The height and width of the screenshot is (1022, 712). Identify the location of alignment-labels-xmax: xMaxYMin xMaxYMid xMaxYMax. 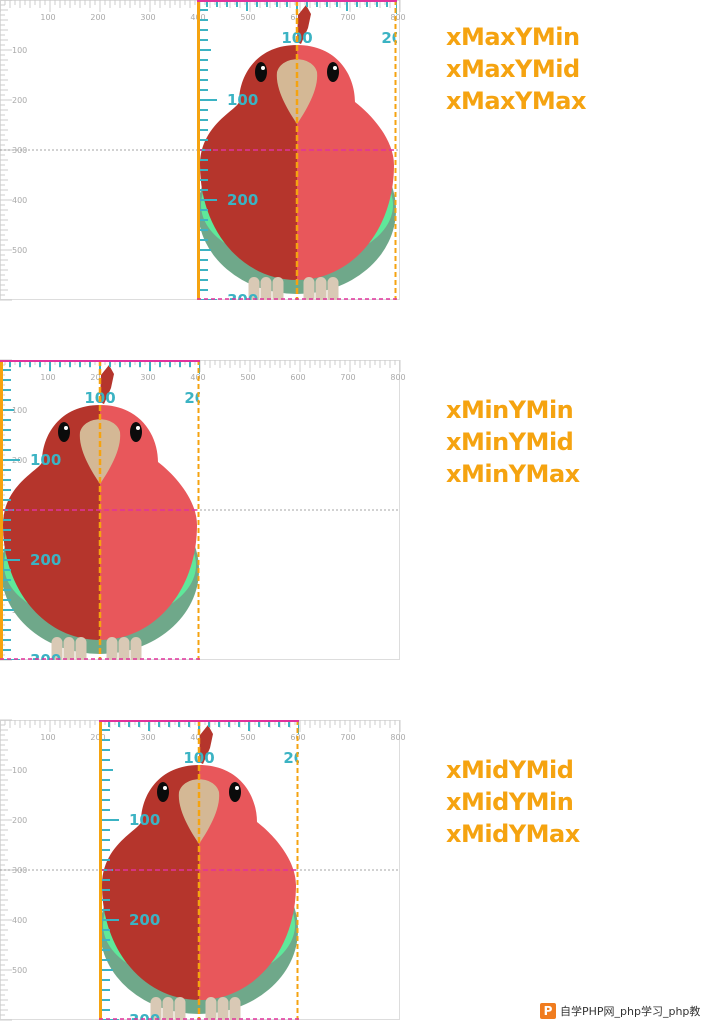
(516, 69).